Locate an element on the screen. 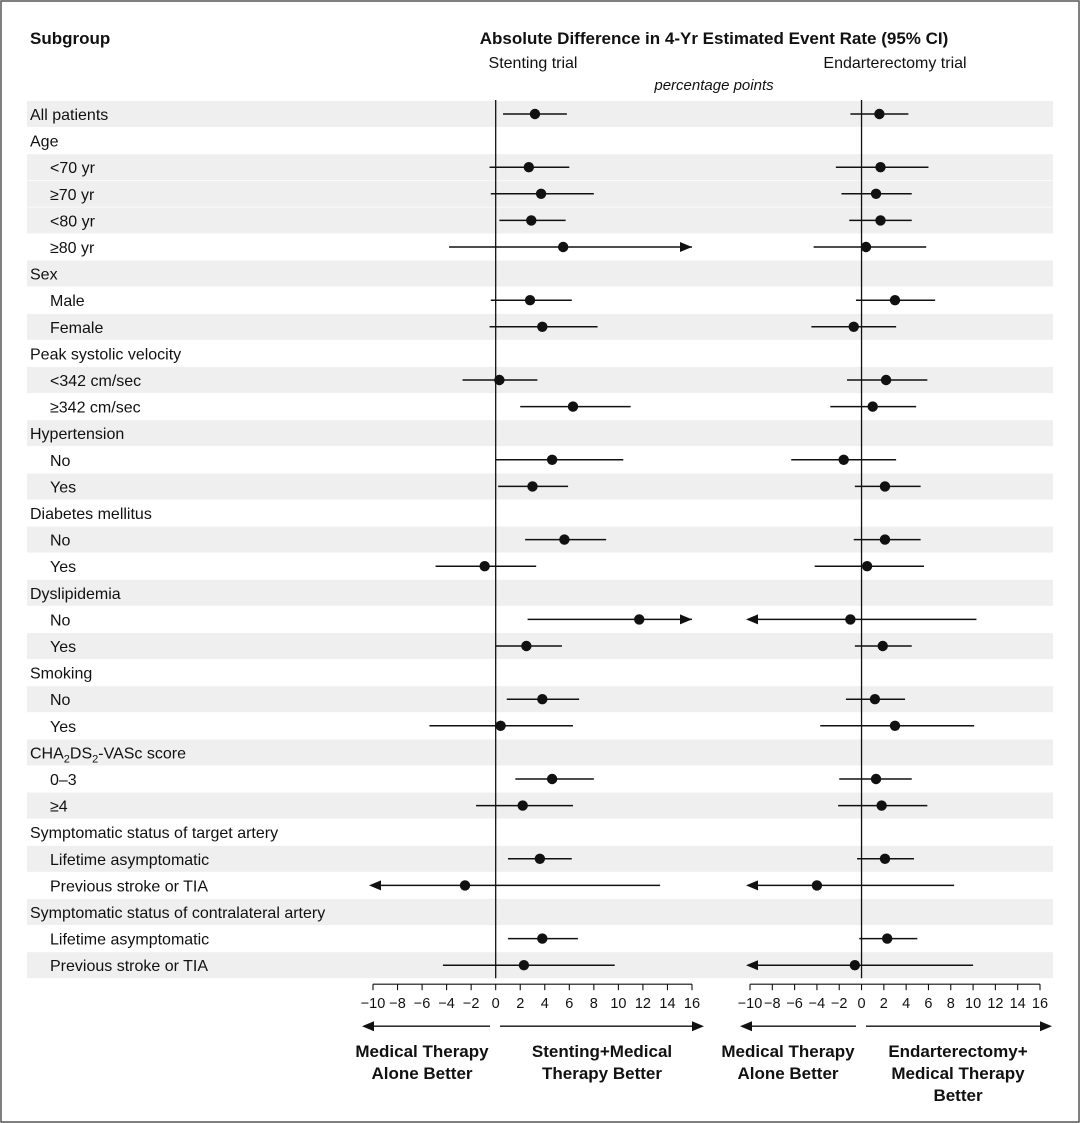 The height and width of the screenshot is (1123, 1080). x-tick-label: 4 is located at coordinates (545, 1004).